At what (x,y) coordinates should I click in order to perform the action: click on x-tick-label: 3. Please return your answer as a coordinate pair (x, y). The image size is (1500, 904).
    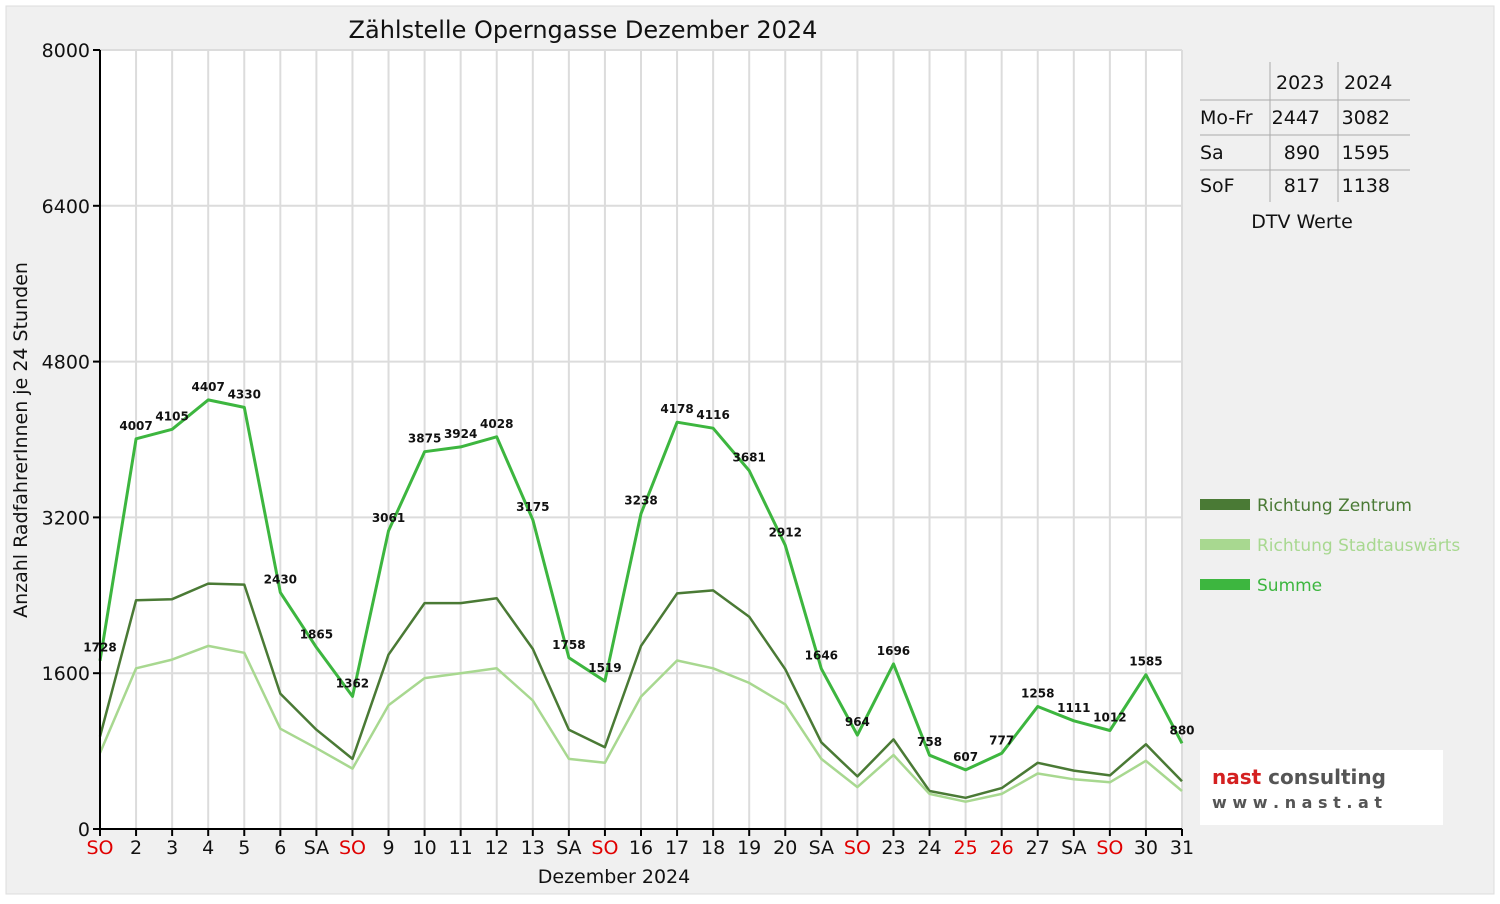
    Looking at the image, I should click on (172, 848).